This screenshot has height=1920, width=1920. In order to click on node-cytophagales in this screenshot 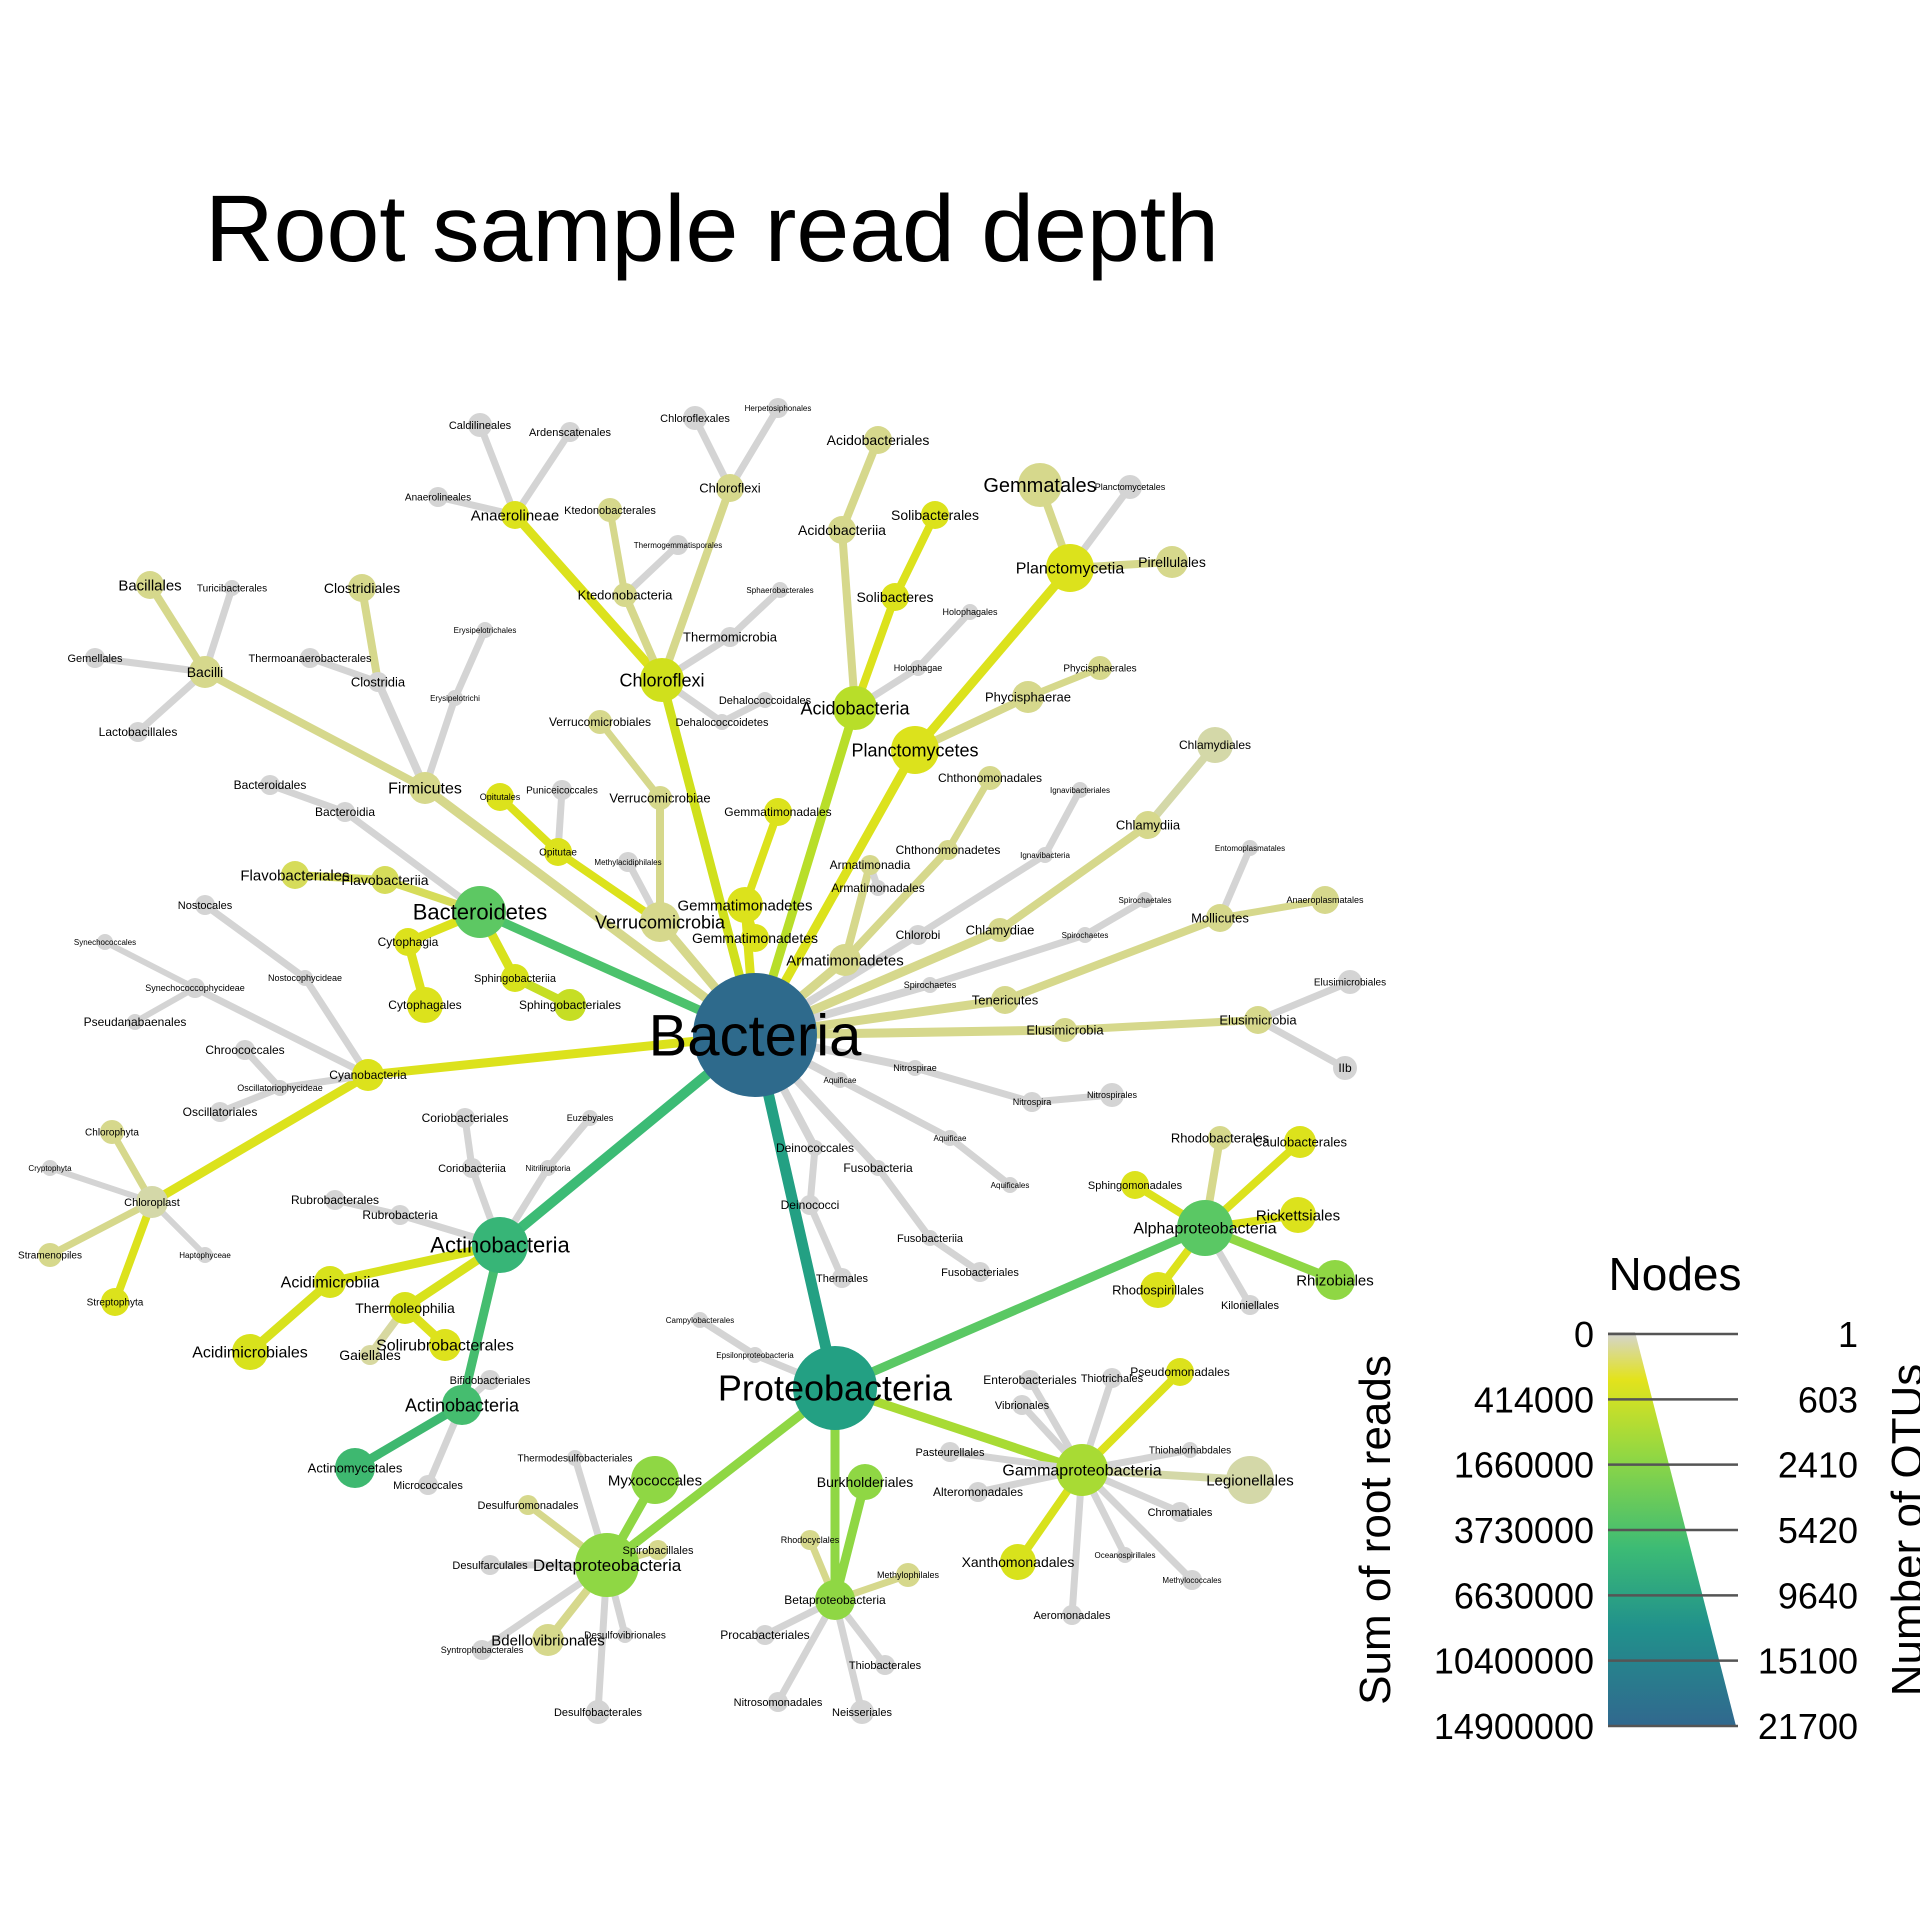, I will do `click(425, 1005)`.